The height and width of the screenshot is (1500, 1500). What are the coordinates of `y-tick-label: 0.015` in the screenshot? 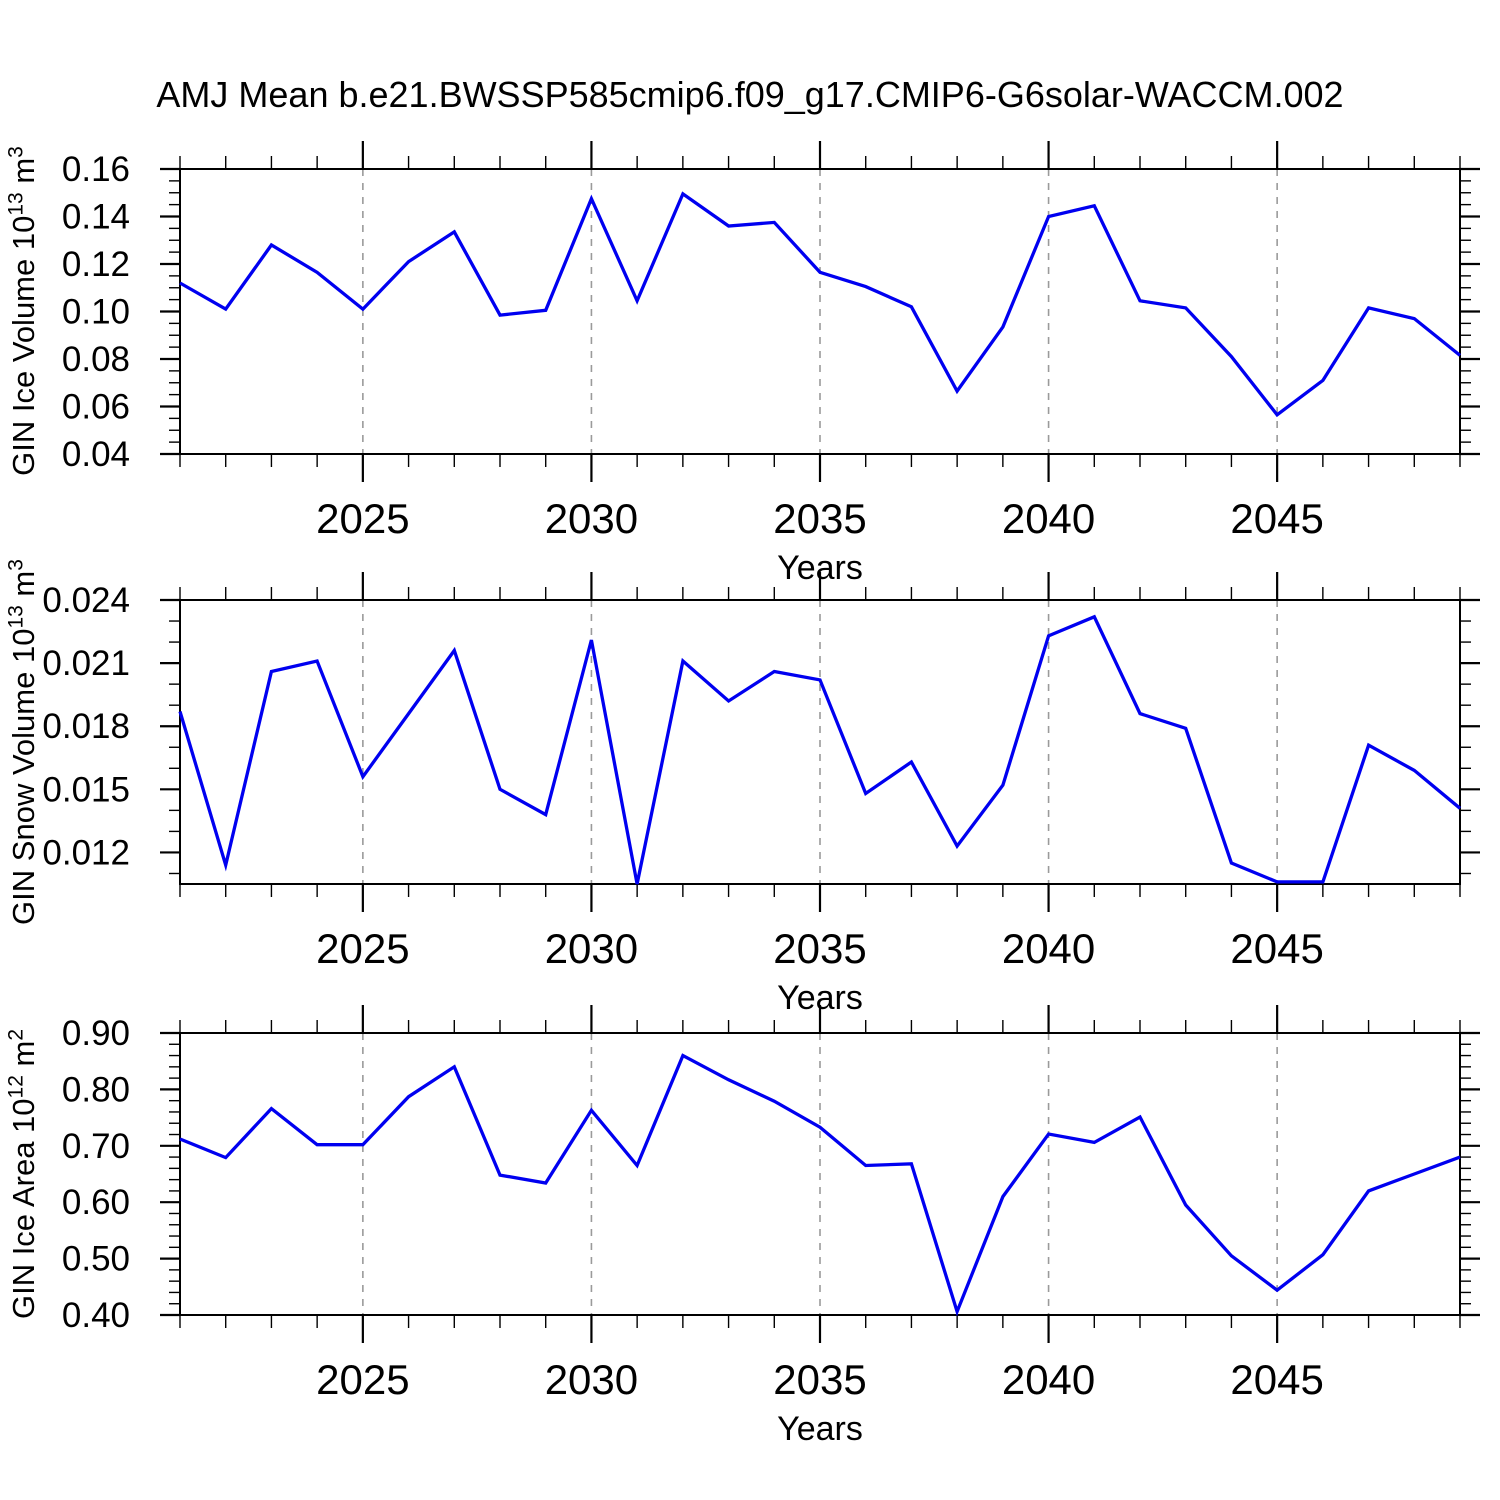 It's located at (86, 789).